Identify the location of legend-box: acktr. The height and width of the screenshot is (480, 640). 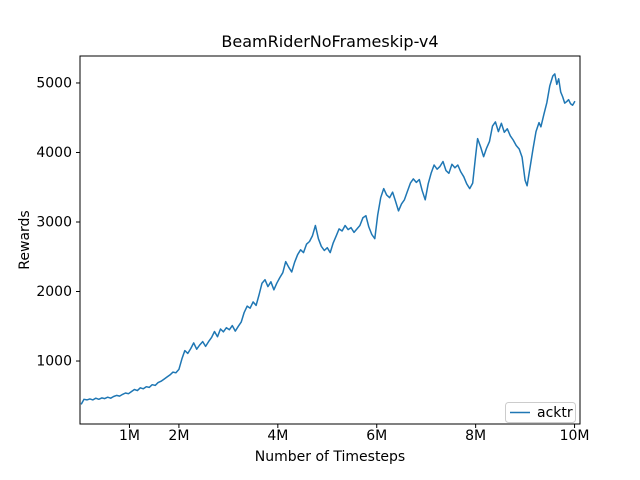
(540, 412).